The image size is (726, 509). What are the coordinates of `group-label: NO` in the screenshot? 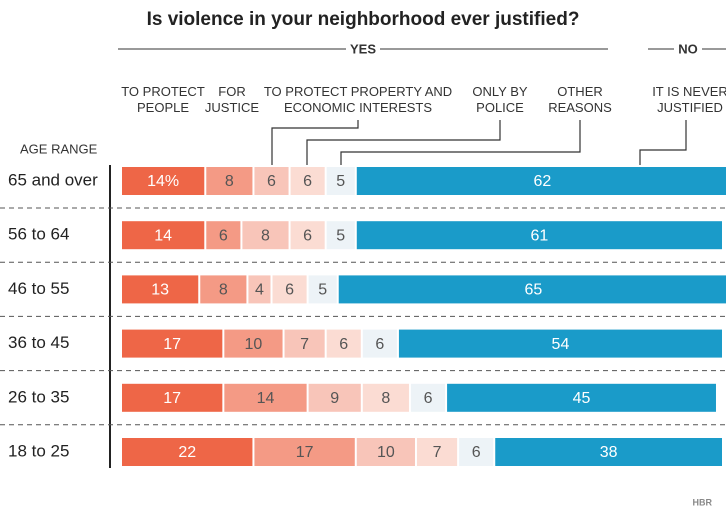 It's located at (688, 48).